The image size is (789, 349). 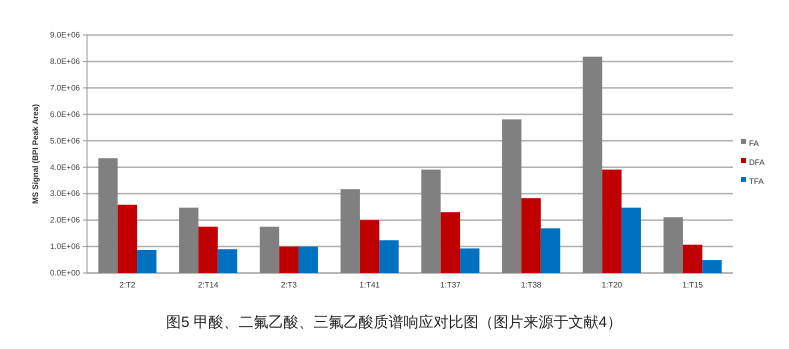 I want to click on y-tick-label: 1.0E+06, so click(x=65, y=247).